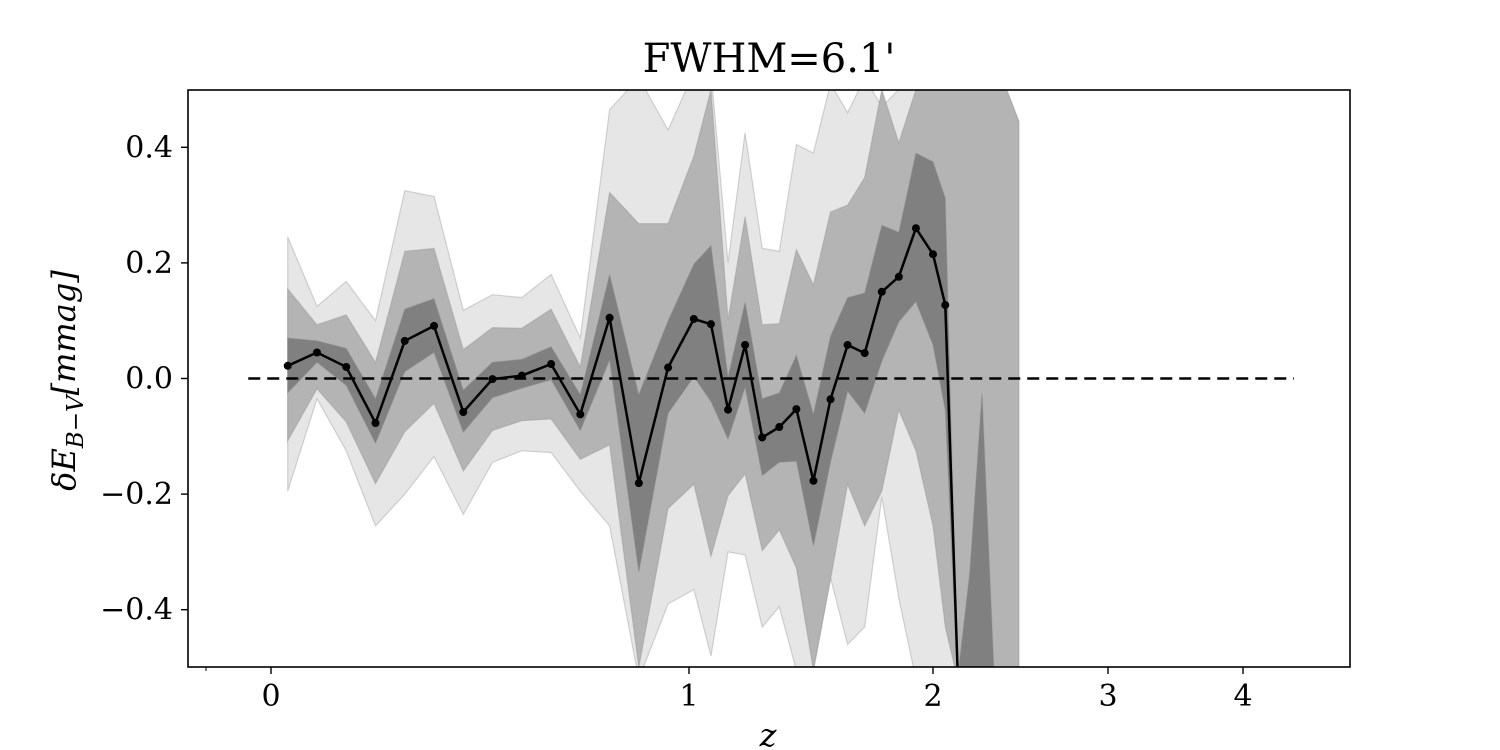 The image size is (1500, 750). I want to click on y-axis-ticks: 0.4 0.2 0.0 −0.2 −0.4, so click(144, 379).